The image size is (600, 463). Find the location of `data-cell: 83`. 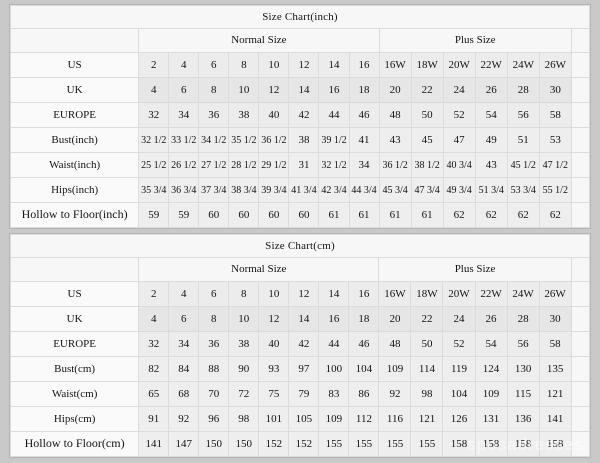

data-cell: 83 is located at coordinates (334, 394).